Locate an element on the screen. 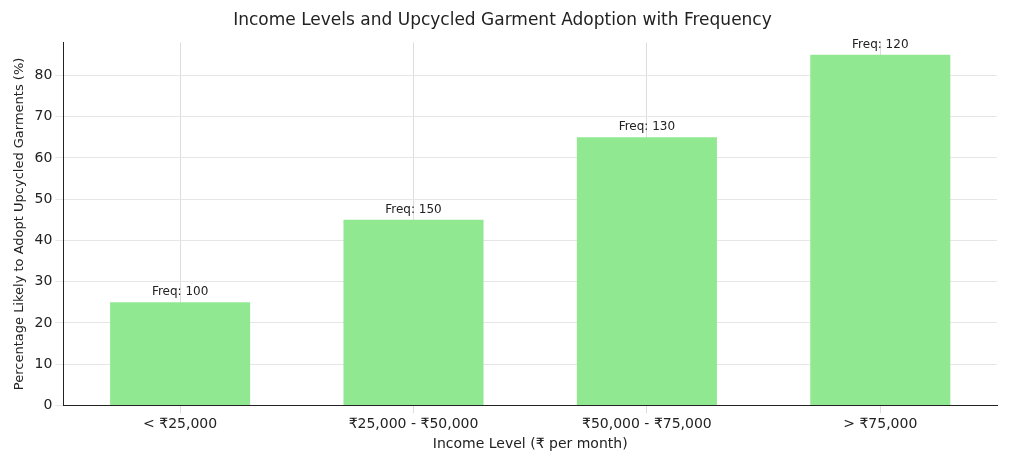 Image resolution: width=1015 pixels, height=465 pixels. annotation: Freq: 150 is located at coordinates (413, 208).